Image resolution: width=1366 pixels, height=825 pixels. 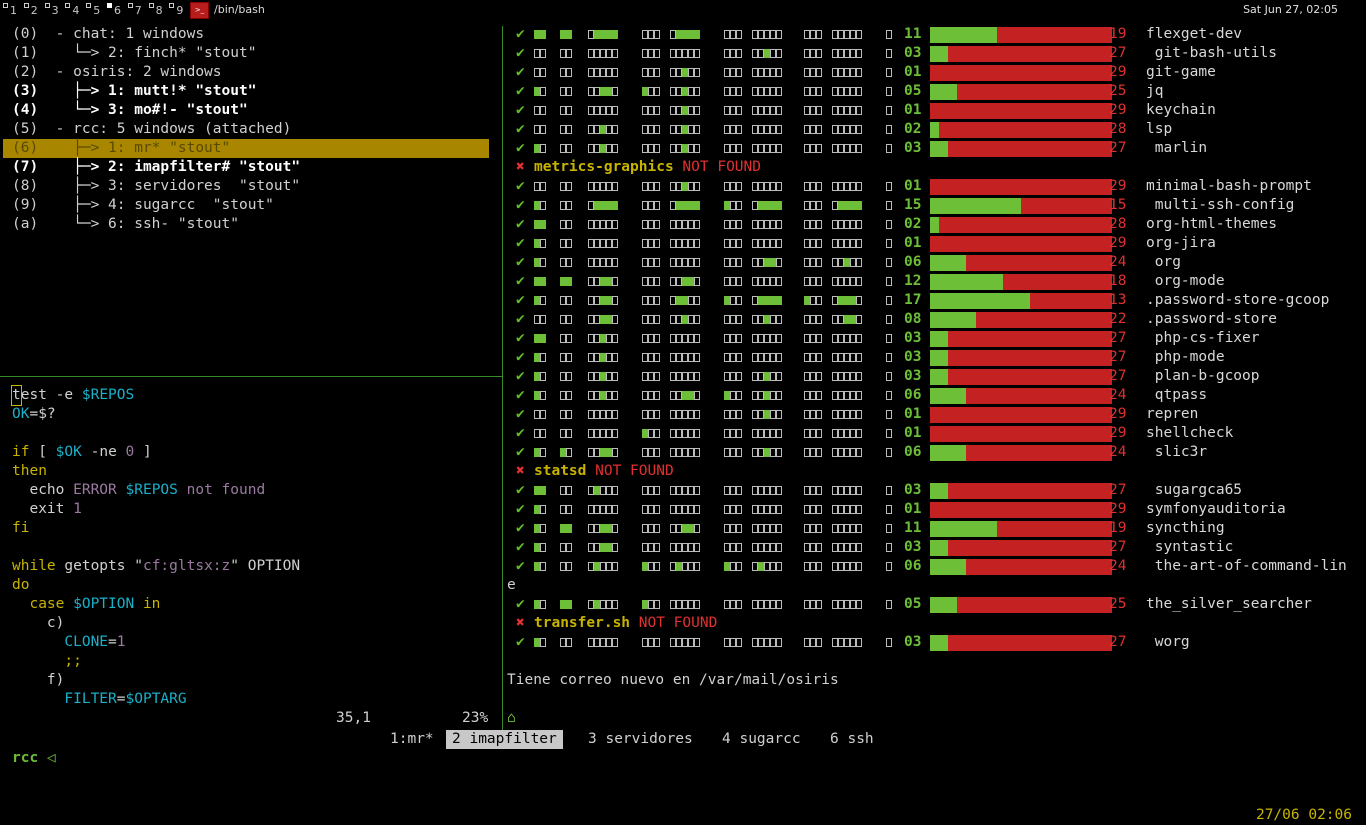 I want to click on code-token: OK, so click(x=21, y=414).